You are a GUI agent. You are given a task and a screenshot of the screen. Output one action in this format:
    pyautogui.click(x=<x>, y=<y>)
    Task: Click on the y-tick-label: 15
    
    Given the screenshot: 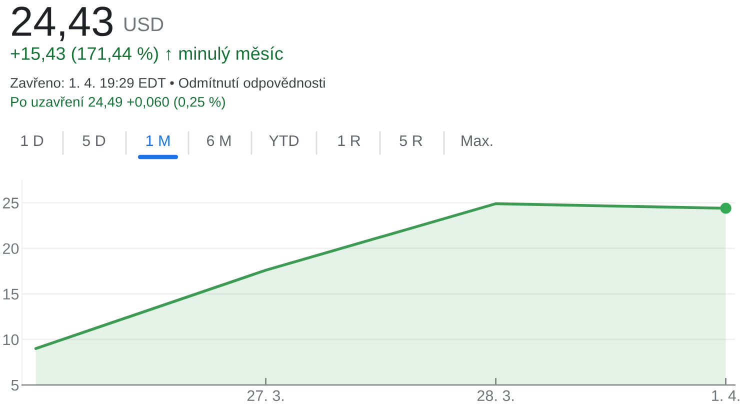 What is the action you would take?
    pyautogui.click(x=11, y=294)
    